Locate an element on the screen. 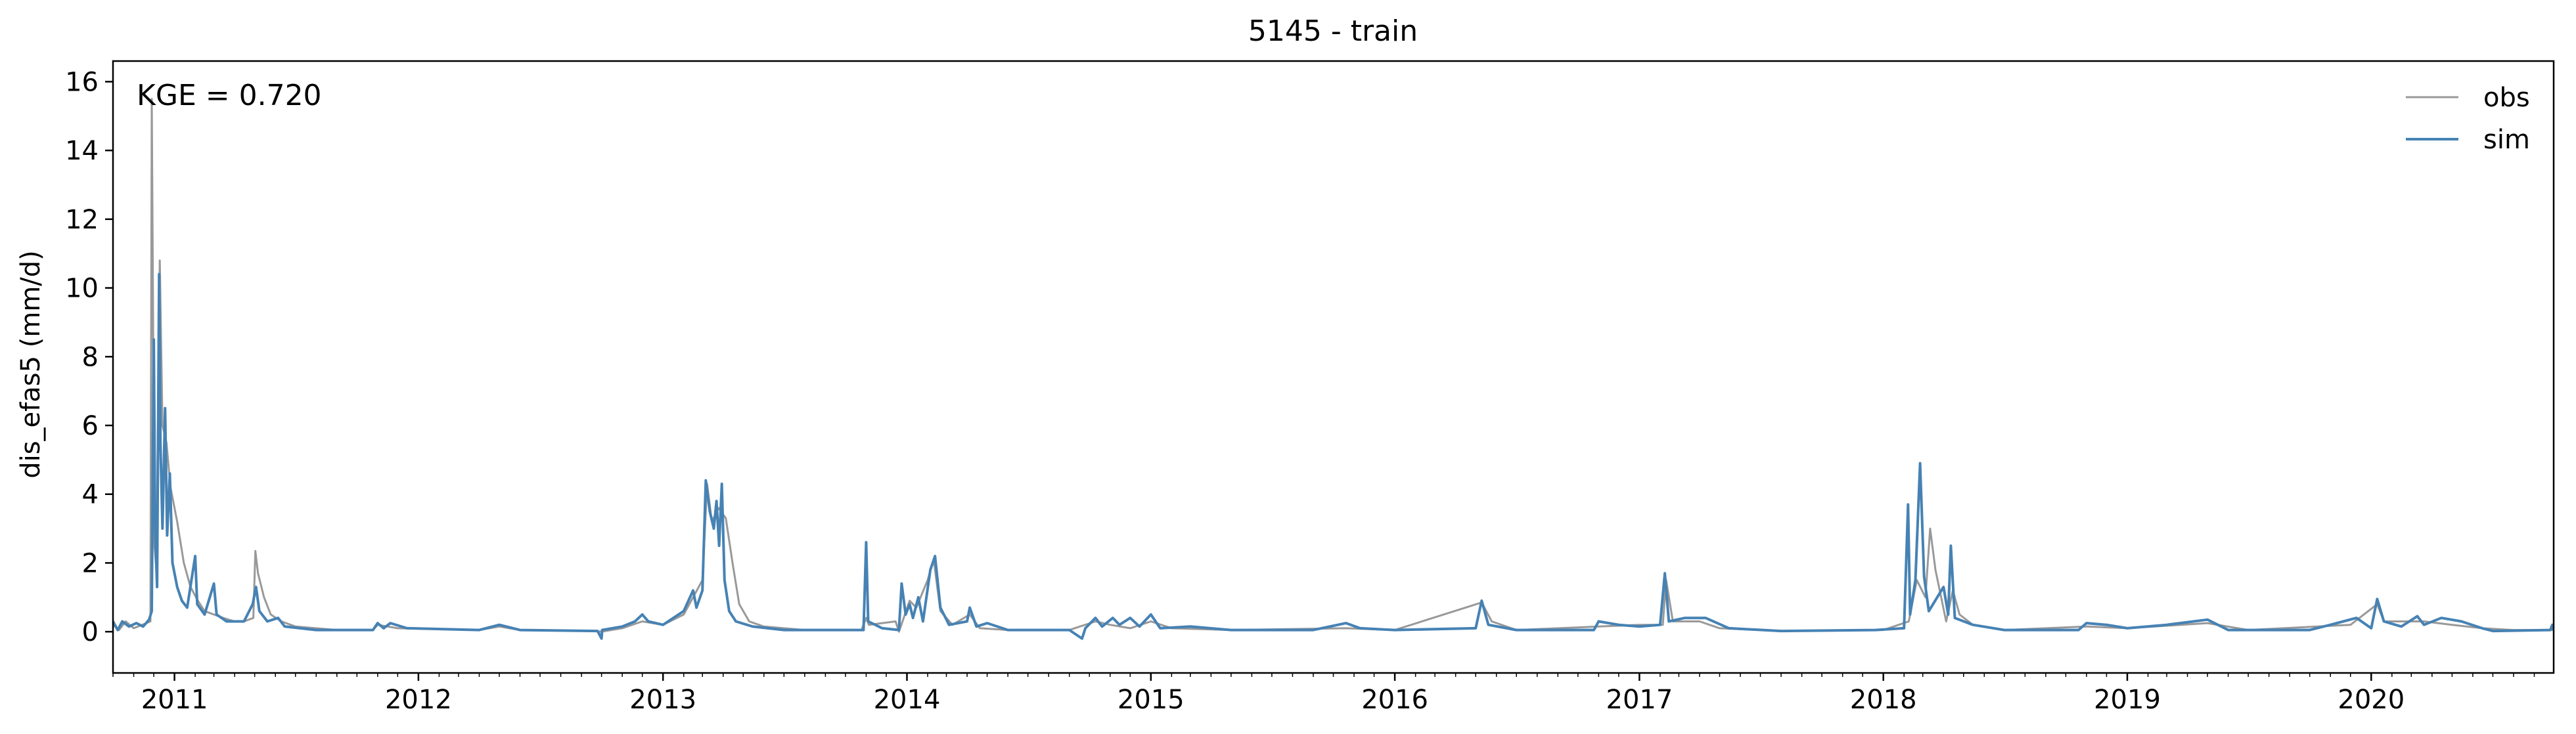 The height and width of the screenshot is (734, 2576). x-tick-label: 2018 is located at coordinates (1883, 700).